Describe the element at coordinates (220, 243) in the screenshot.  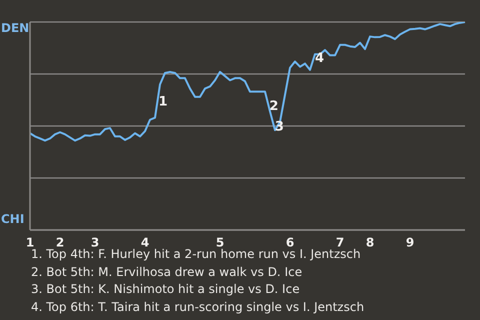
I see `x-tick-label: 5` at that location.